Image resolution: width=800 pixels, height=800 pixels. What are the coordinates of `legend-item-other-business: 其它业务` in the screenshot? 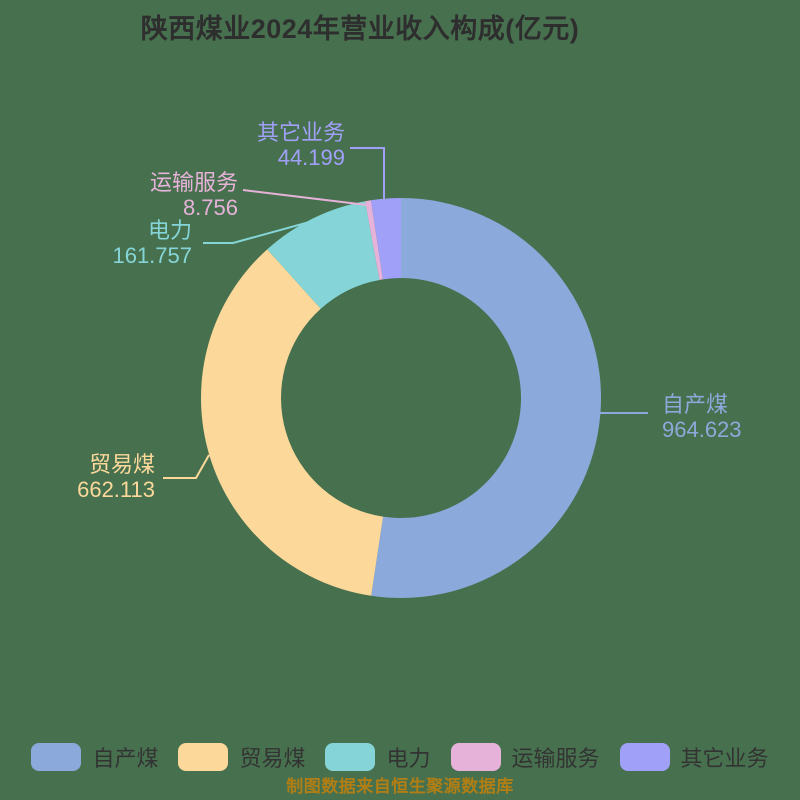 It's located at (694, 757).